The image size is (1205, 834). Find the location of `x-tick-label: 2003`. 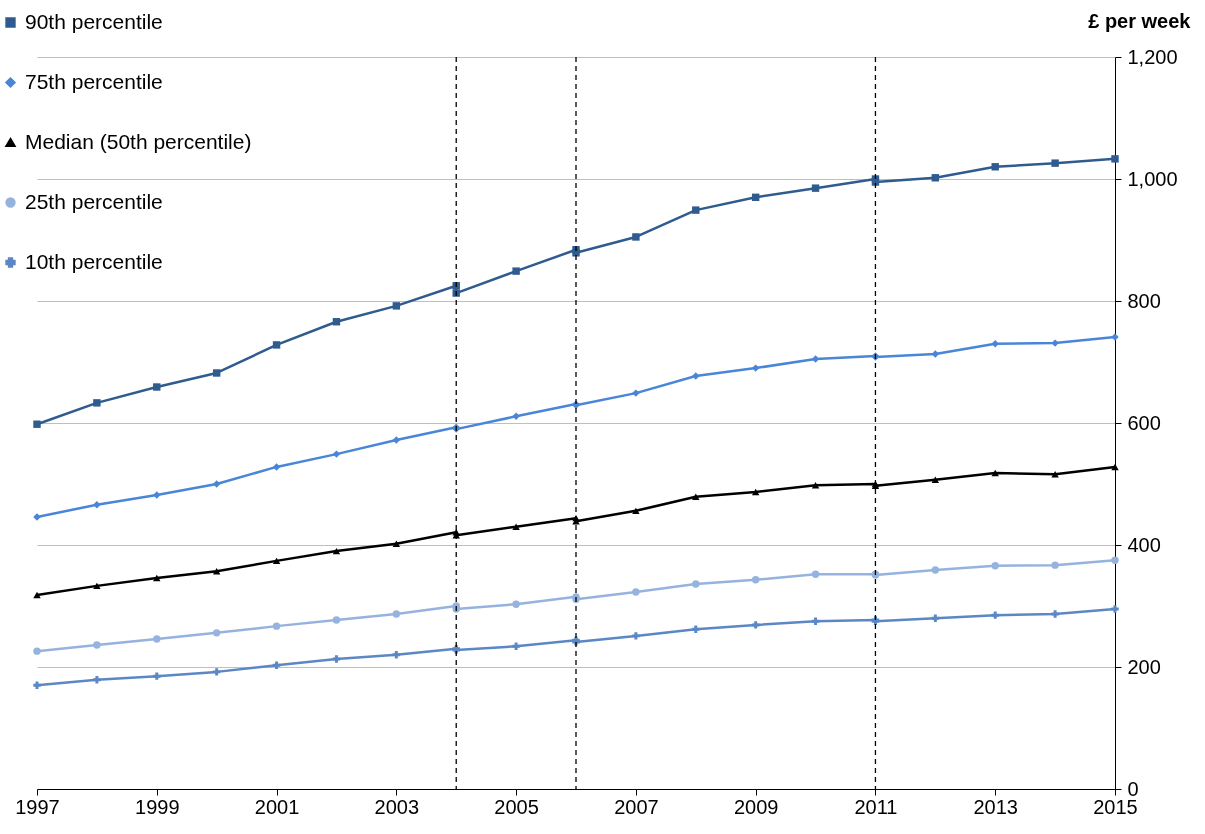

x-tick-label: 2003 is located at coordinates (397, 806).